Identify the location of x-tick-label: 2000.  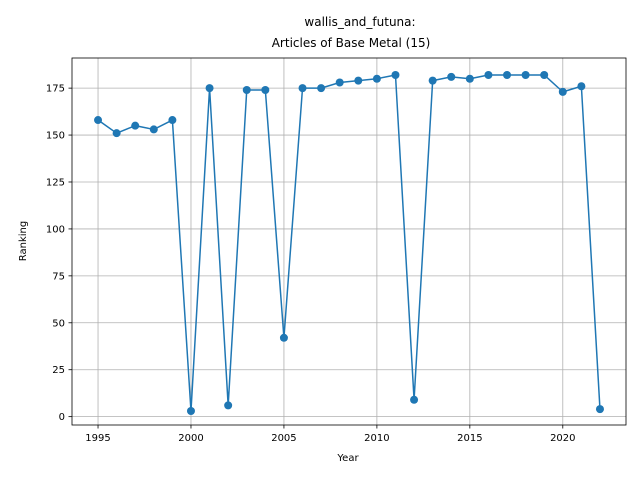
(190, 438).